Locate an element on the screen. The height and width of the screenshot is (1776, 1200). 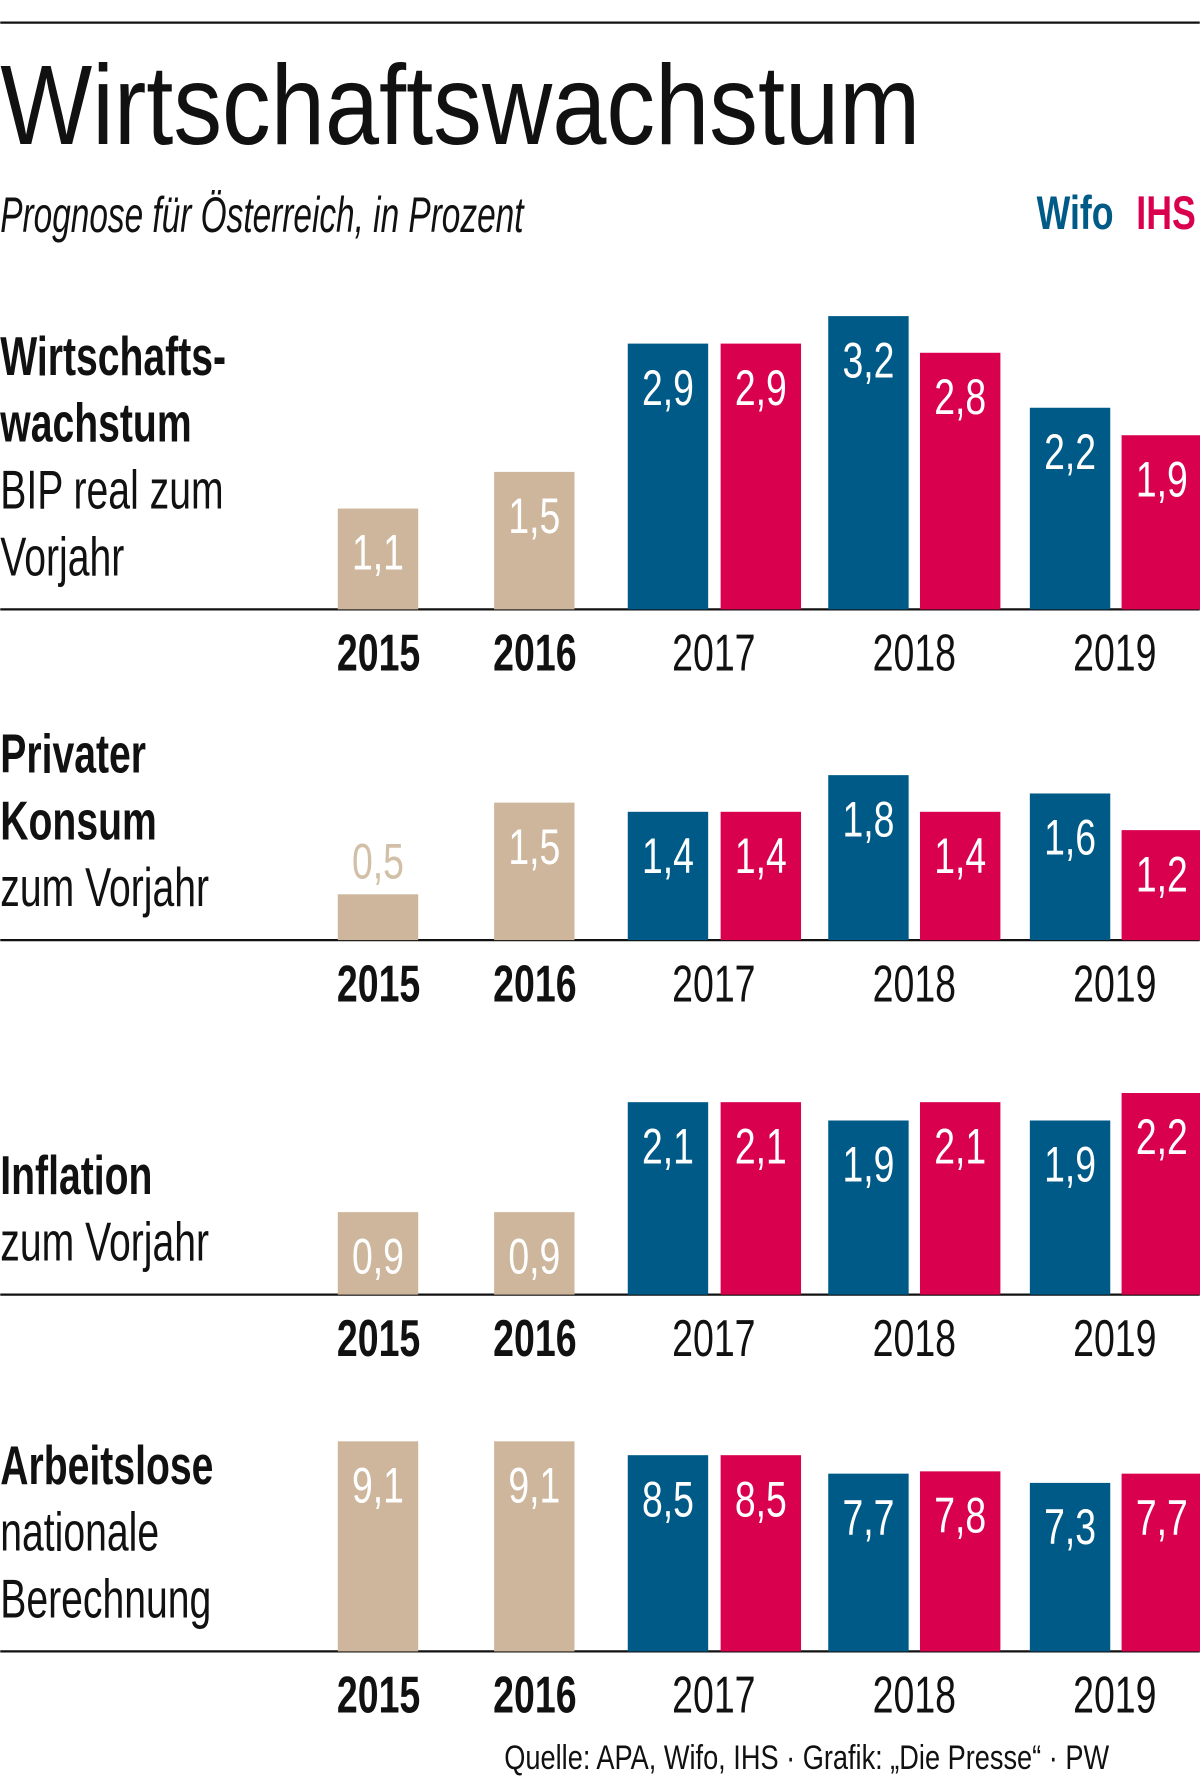
row-title: Konsum is located at coordinates (78, 821).